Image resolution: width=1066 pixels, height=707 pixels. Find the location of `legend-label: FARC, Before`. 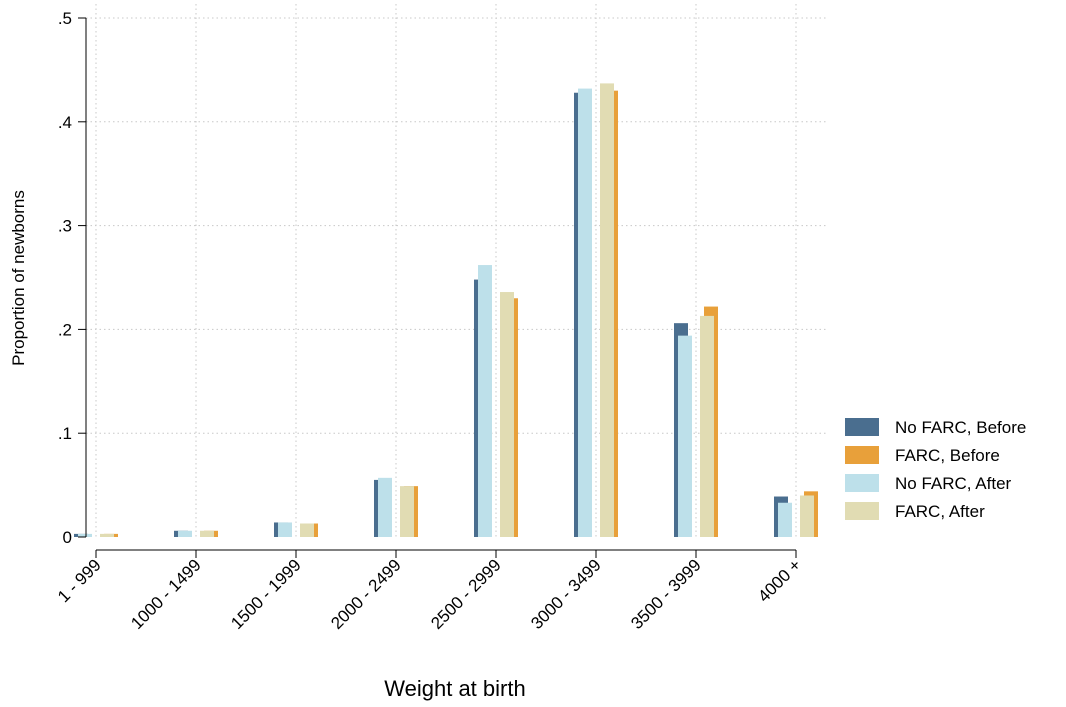

legend-label: FARC, Before is located at coordinates (947, 455).